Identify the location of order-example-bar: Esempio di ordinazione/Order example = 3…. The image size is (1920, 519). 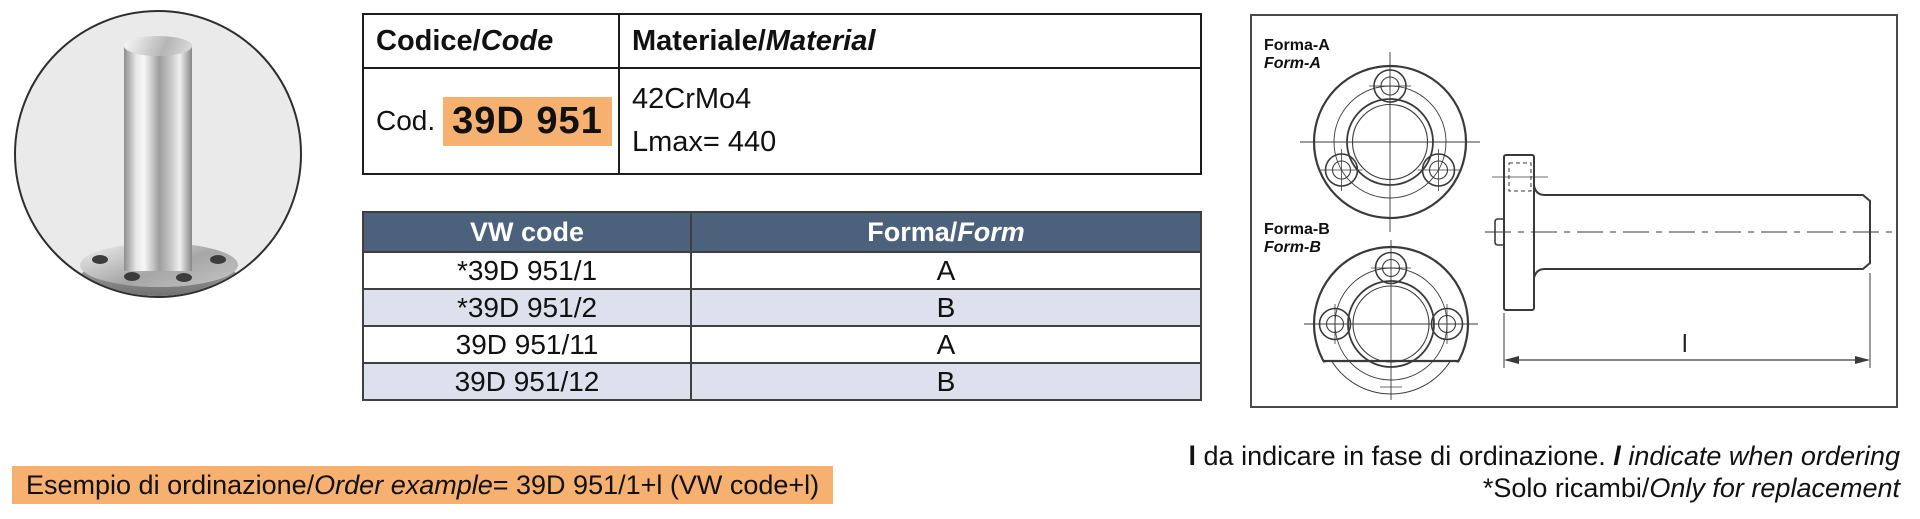
(423, 485).